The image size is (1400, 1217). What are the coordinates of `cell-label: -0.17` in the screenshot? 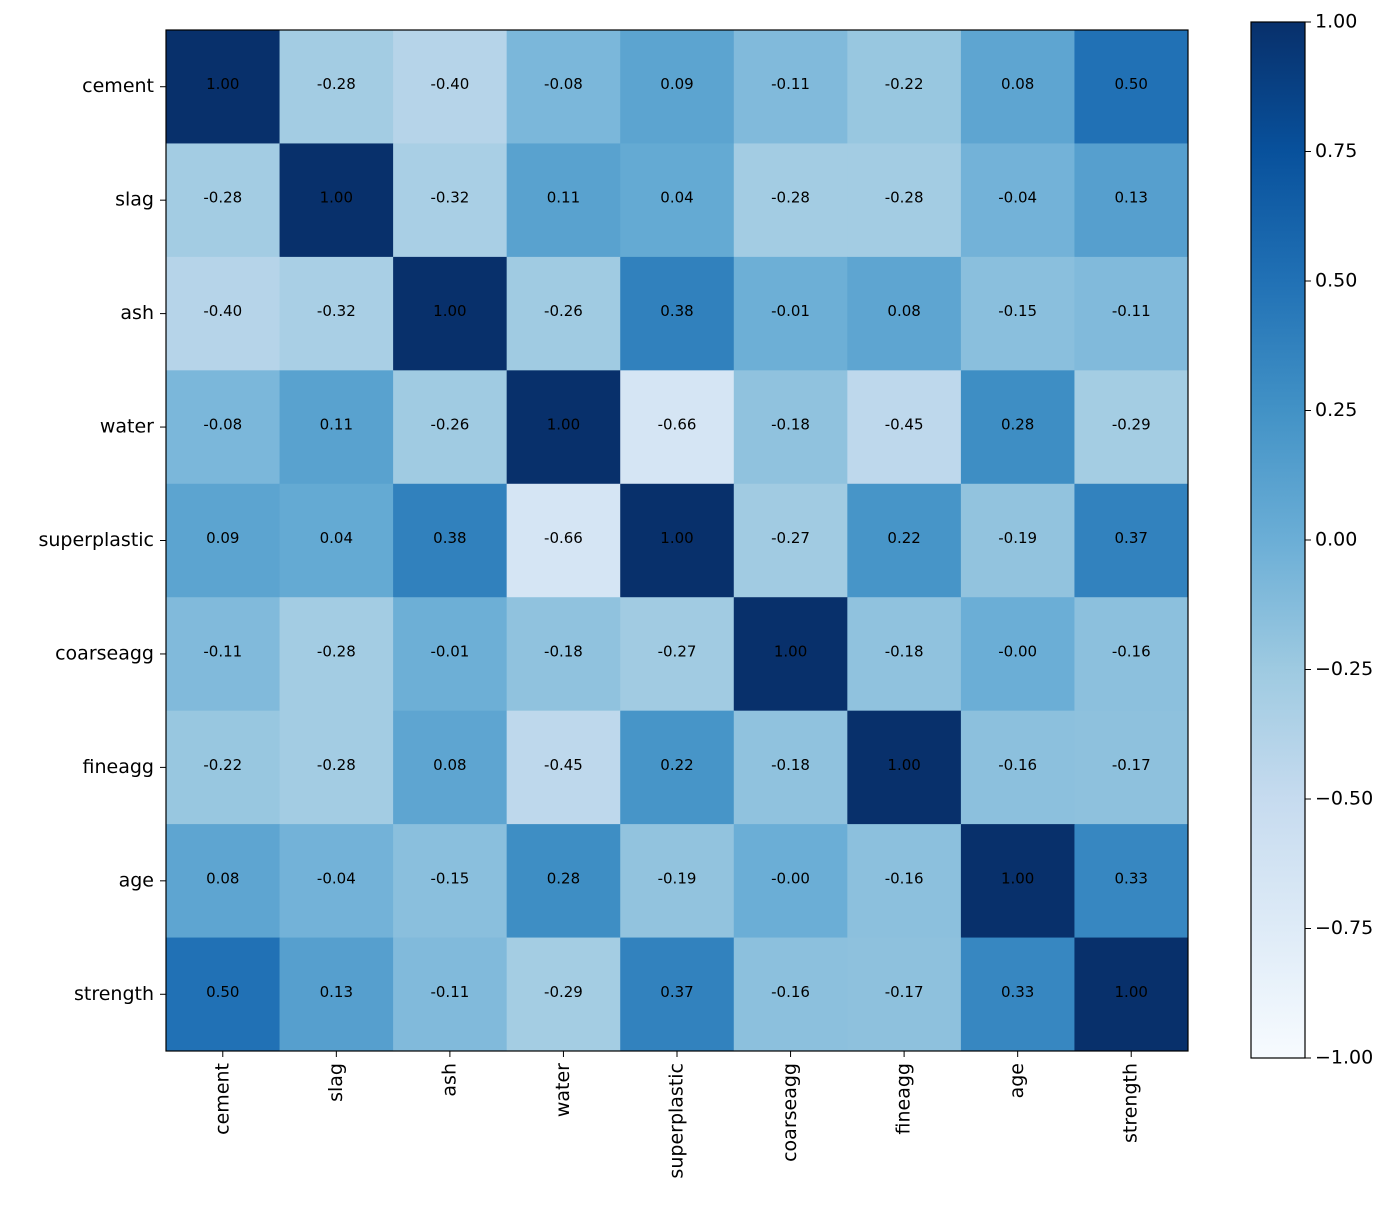 It's located at (1131, 765).